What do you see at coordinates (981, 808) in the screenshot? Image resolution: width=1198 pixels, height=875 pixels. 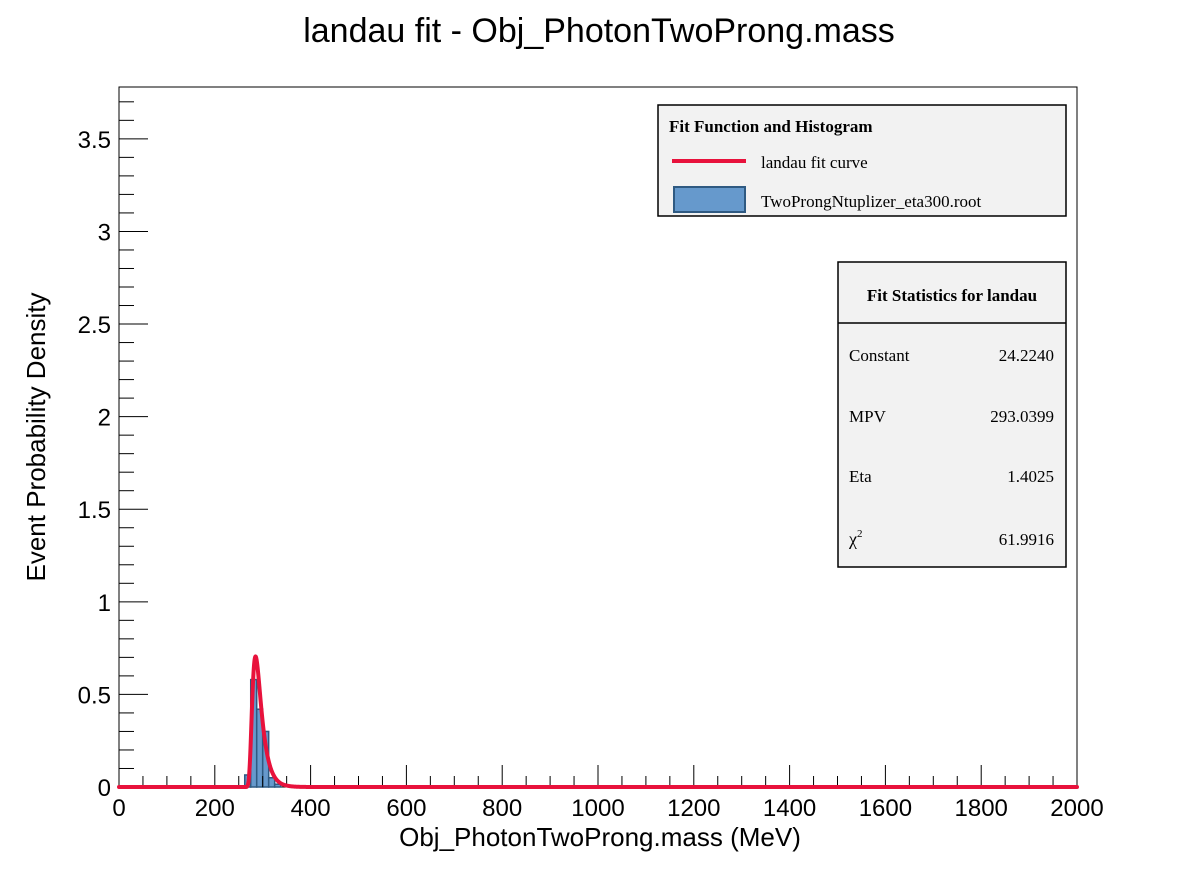 I see `x-tick-label: 1800` at bounding box center [981, 808].